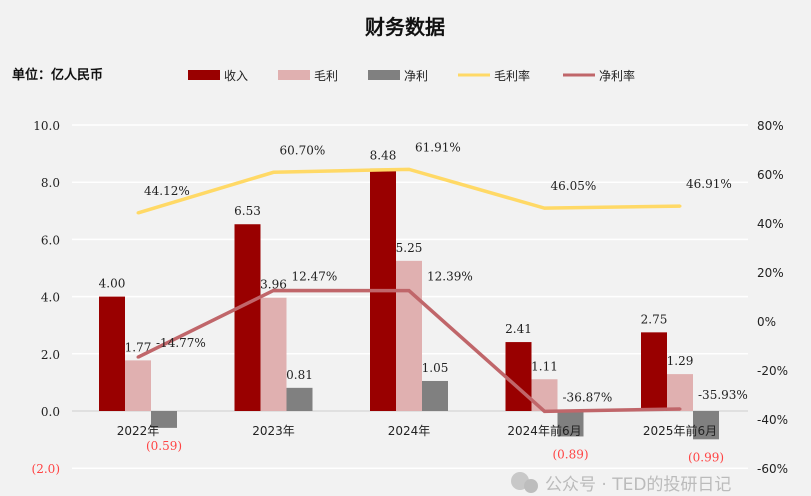  What do you see at coordinates (50, 240) in the screenshot?
I see `left-tick-label: 6.0` at bounding box center [50, 240].